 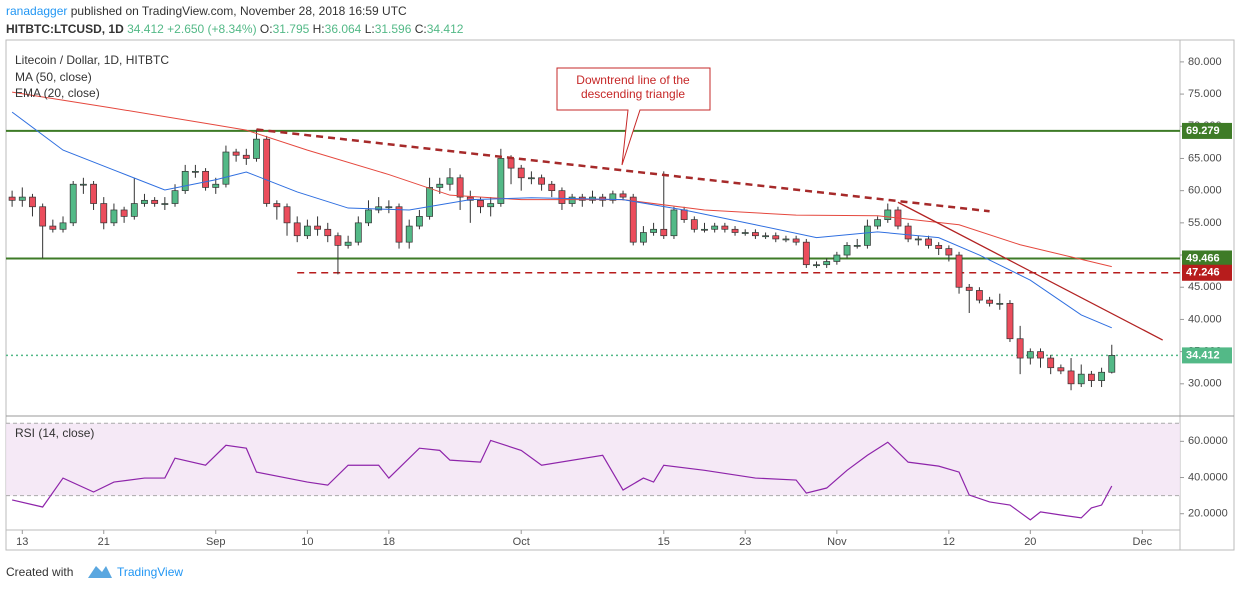 What do you see at coordinates (421, 29) in the screenshot?
I see `c-label: C:` at bounding box center [421, 29].